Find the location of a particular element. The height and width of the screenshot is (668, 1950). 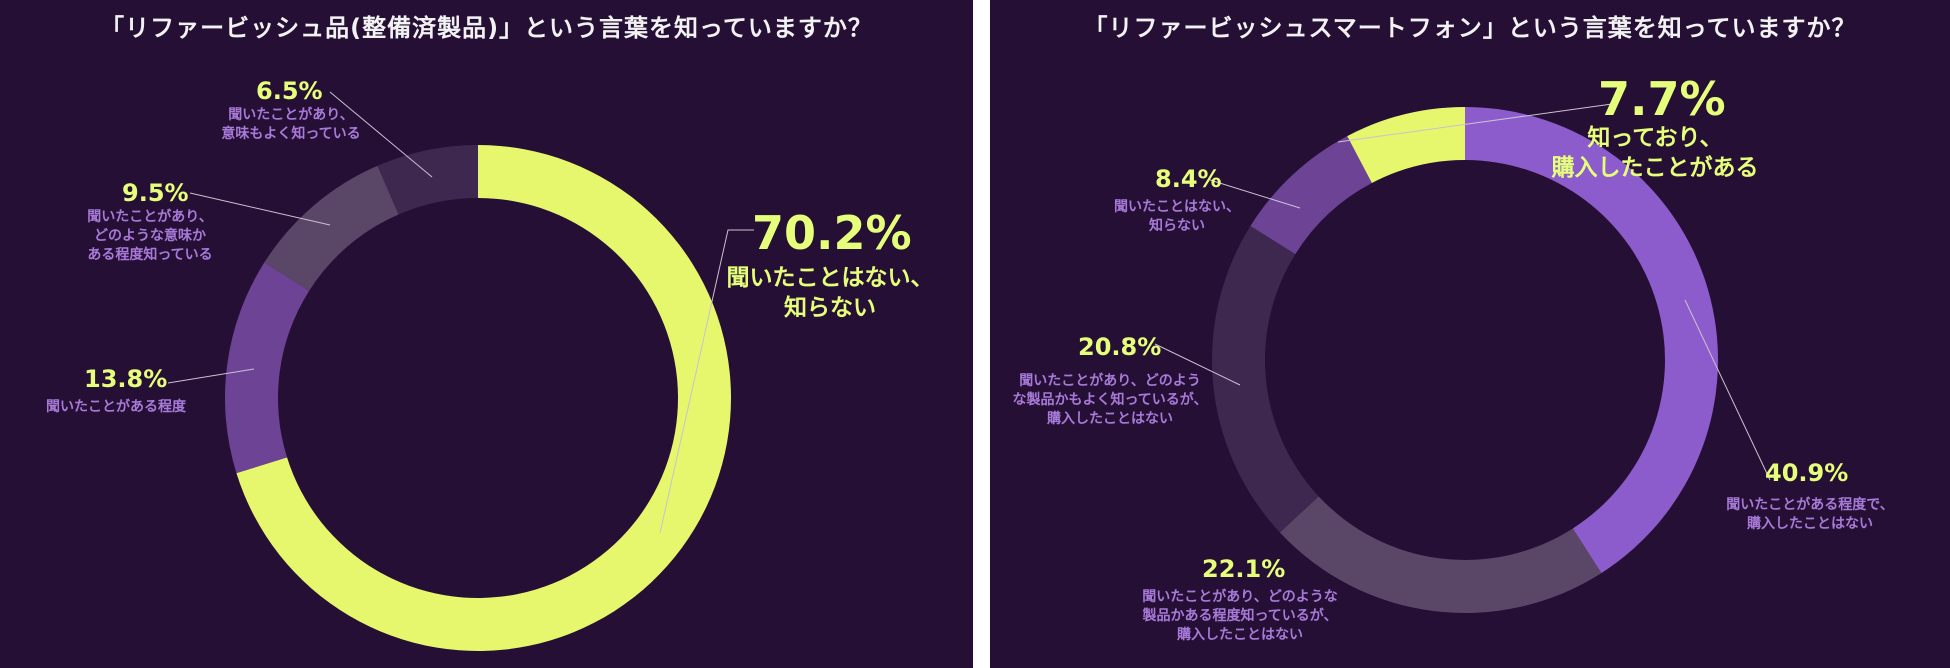

slice-pct-label: 40.9% is located at coordinates (1807, 473).